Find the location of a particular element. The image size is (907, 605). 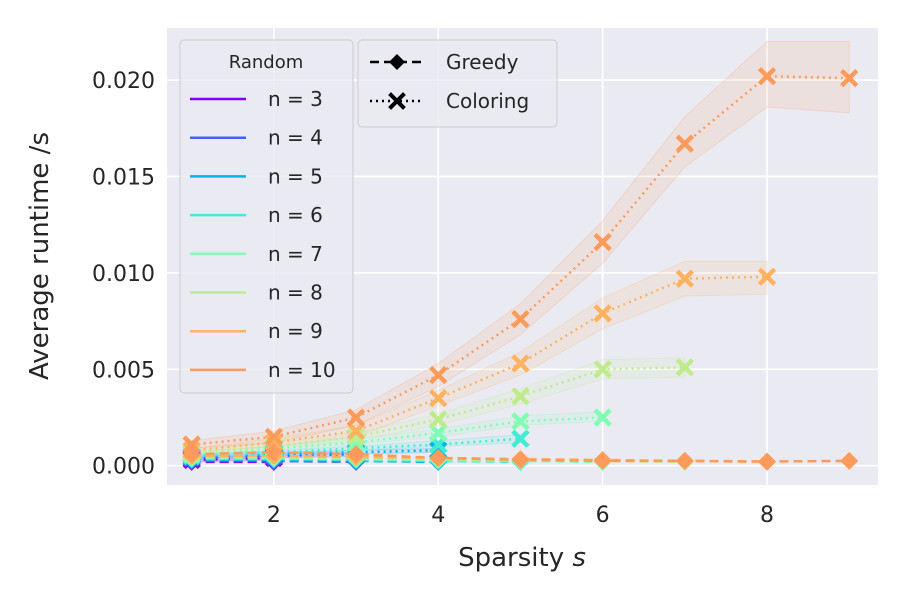

legend-coloring-label: Coloring is located at coordinates (487, 101).